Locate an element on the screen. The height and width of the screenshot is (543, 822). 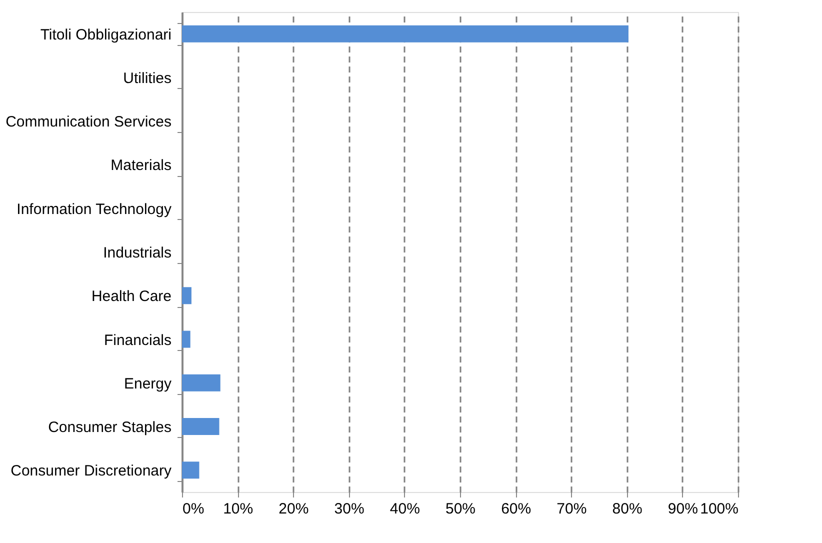
x-tick-label: 20% is located at coordinates (293, 509).